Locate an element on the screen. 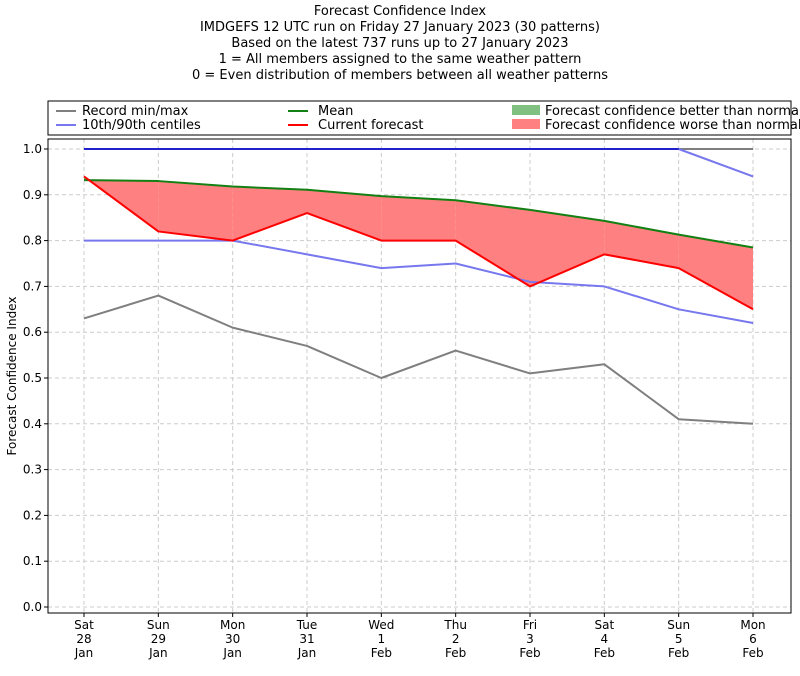 The height and width of the screenshot is (676, 800). x-tick-label-line: 3 is located at coordinates (530, 639).